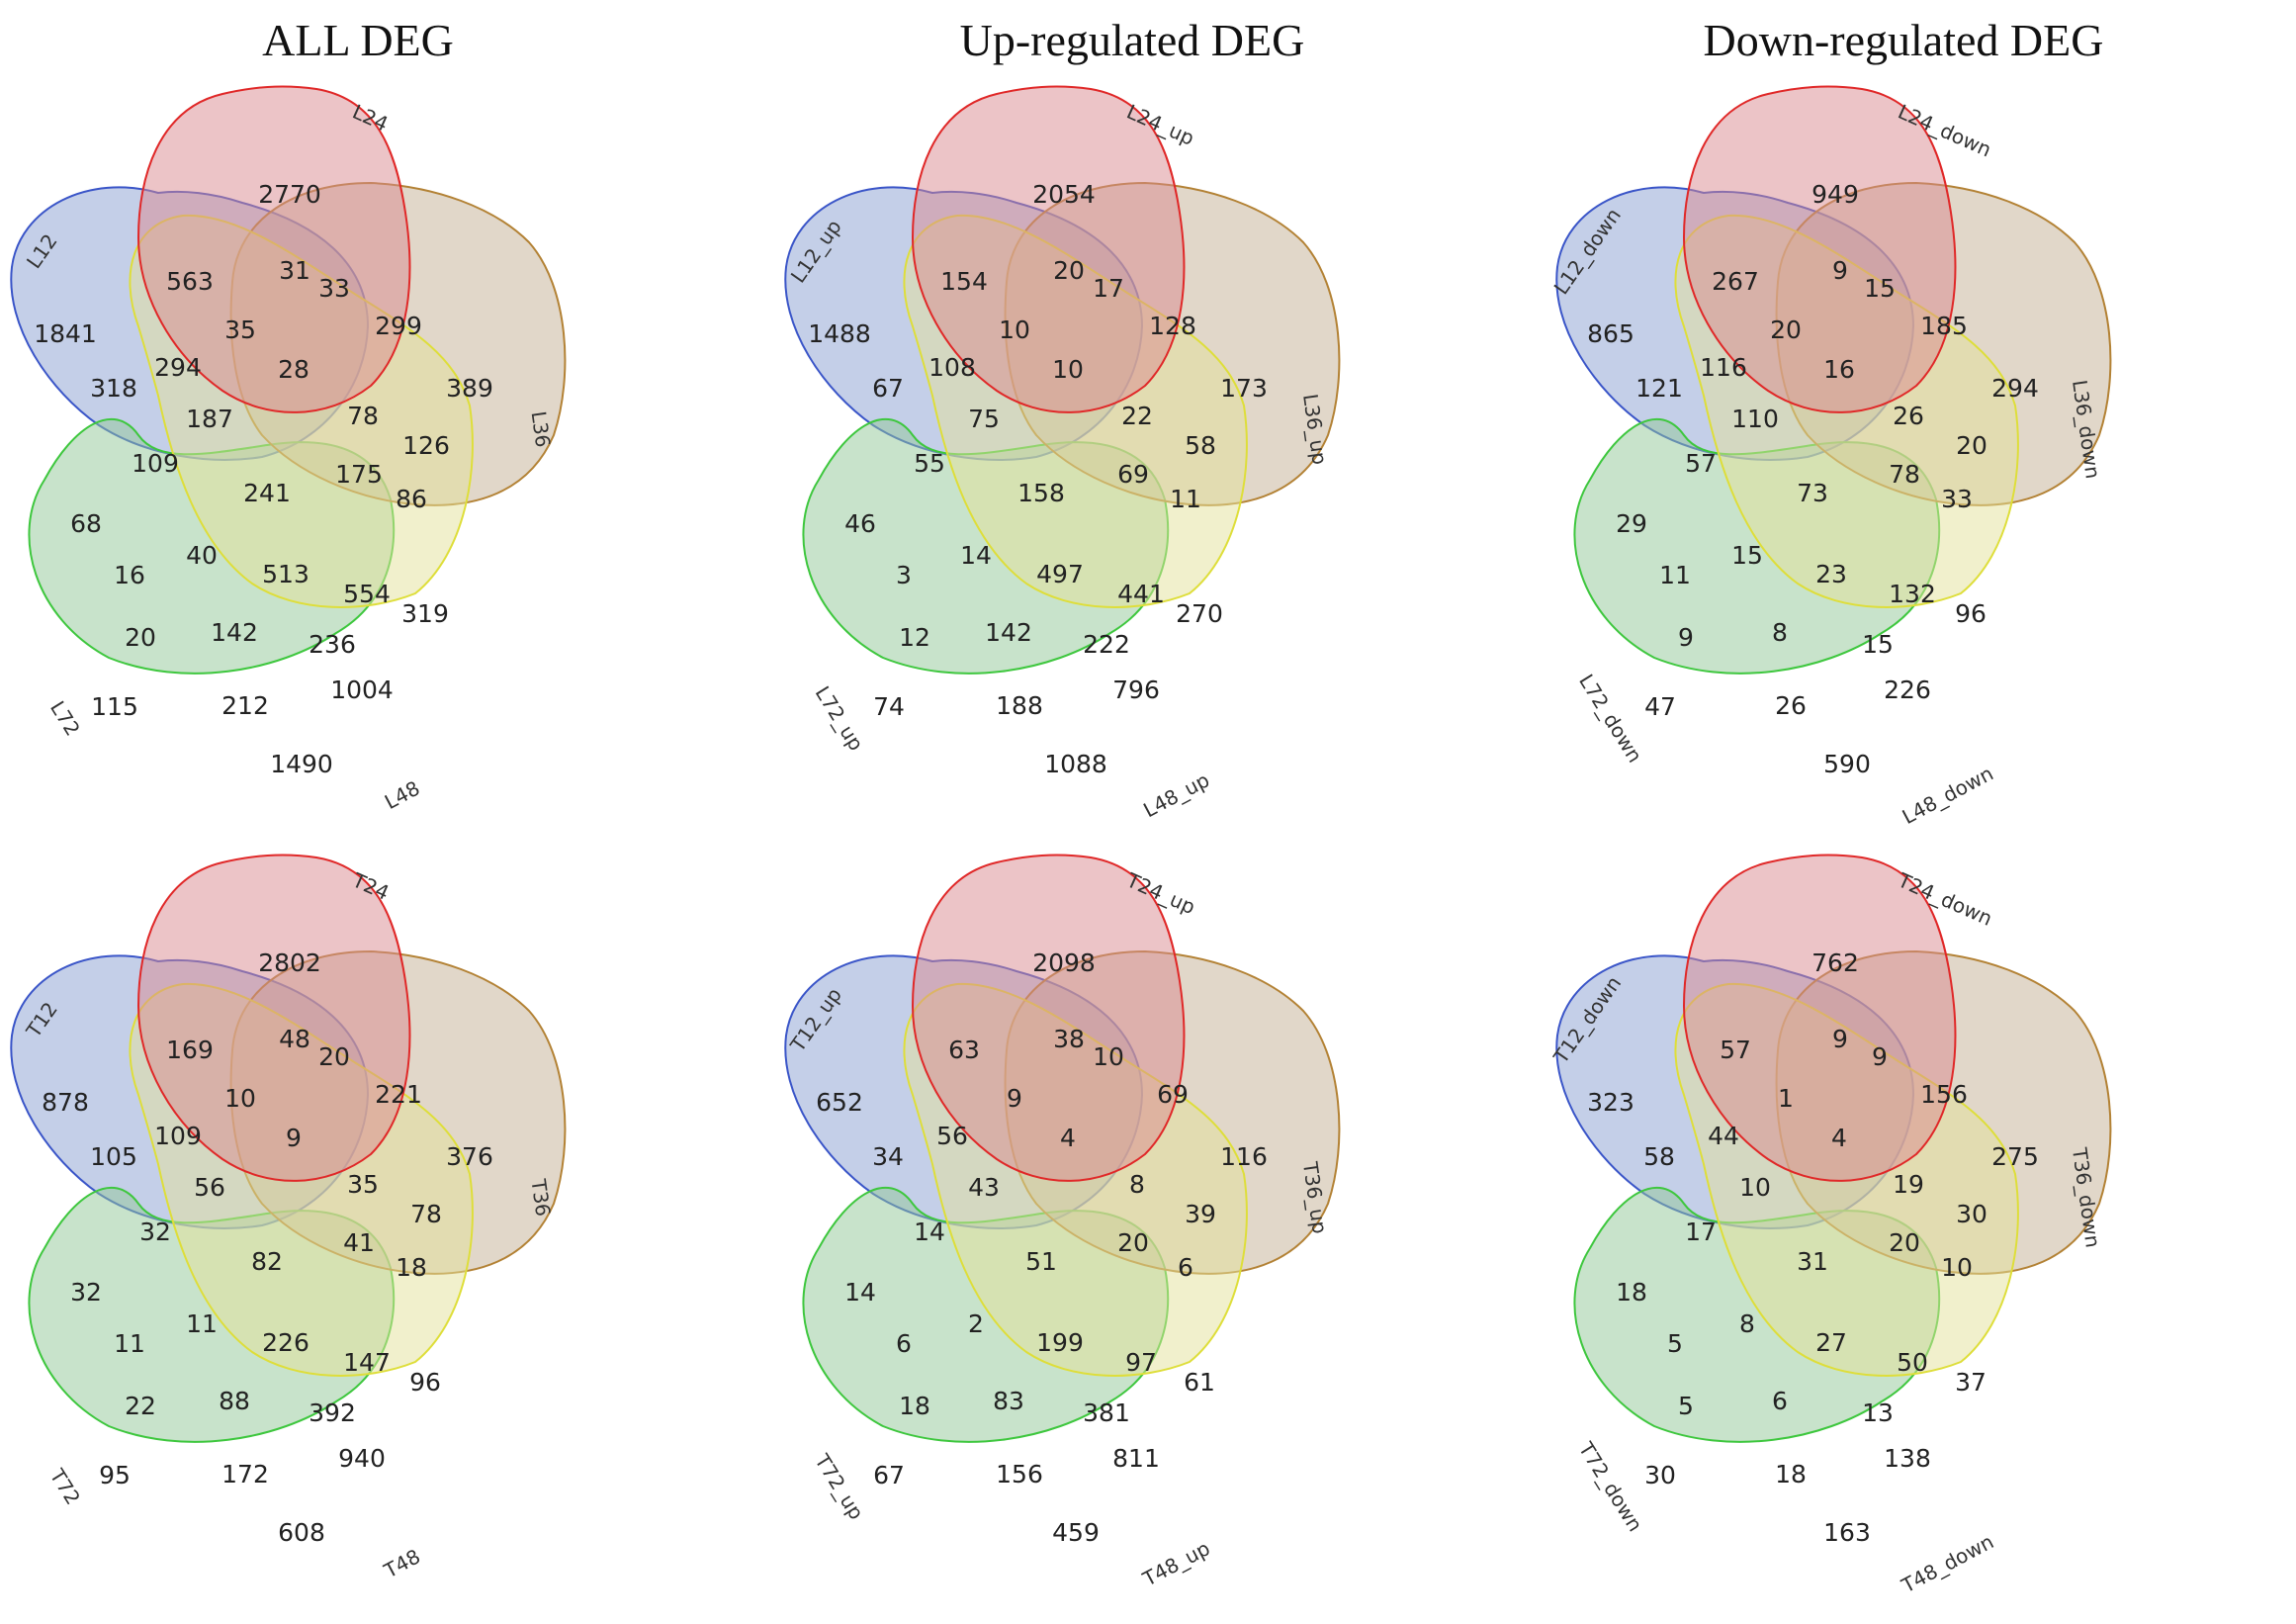  What do you see at coordinates (358, 40) in the screenshot?
I see `title-all-deg: ALL DEG` at bounding box center [358, 40].